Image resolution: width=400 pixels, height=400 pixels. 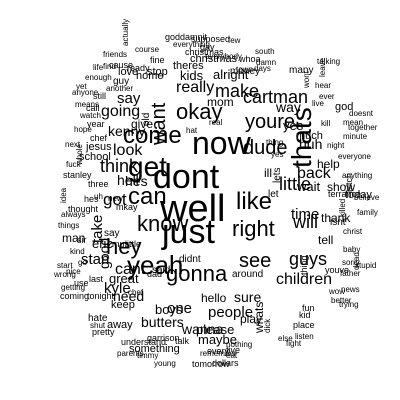 I want to click on cloud-word: great, so click(x=124, y=278).